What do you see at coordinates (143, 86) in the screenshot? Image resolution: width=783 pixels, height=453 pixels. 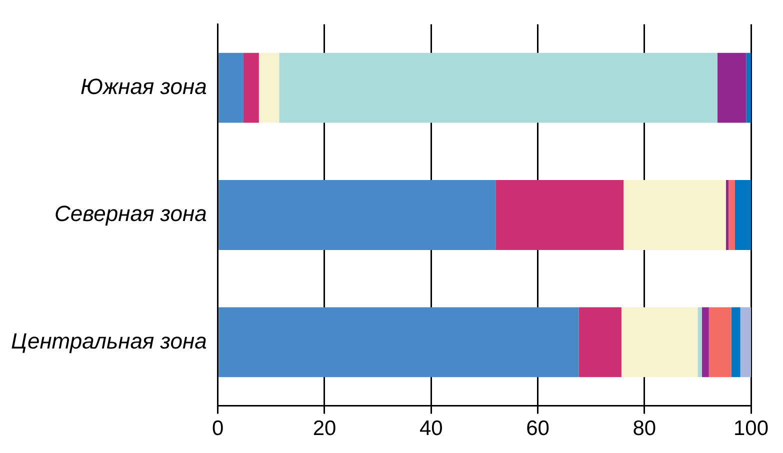 I see `y-tick-label: Южная зона` at bounding box center [143, 86].